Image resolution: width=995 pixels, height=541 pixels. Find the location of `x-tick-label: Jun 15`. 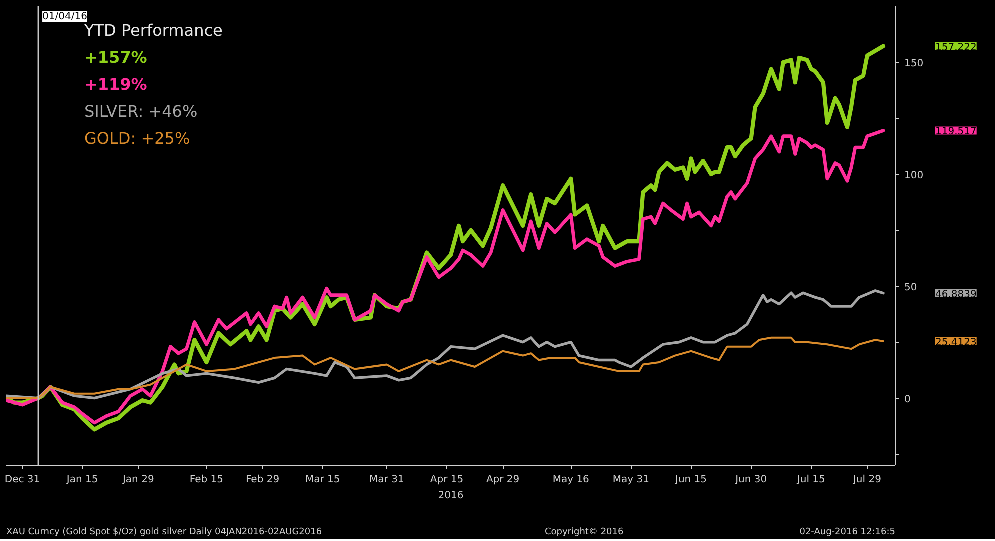

x-tick-label: Jun 15 is located at coordinates (691, 480).